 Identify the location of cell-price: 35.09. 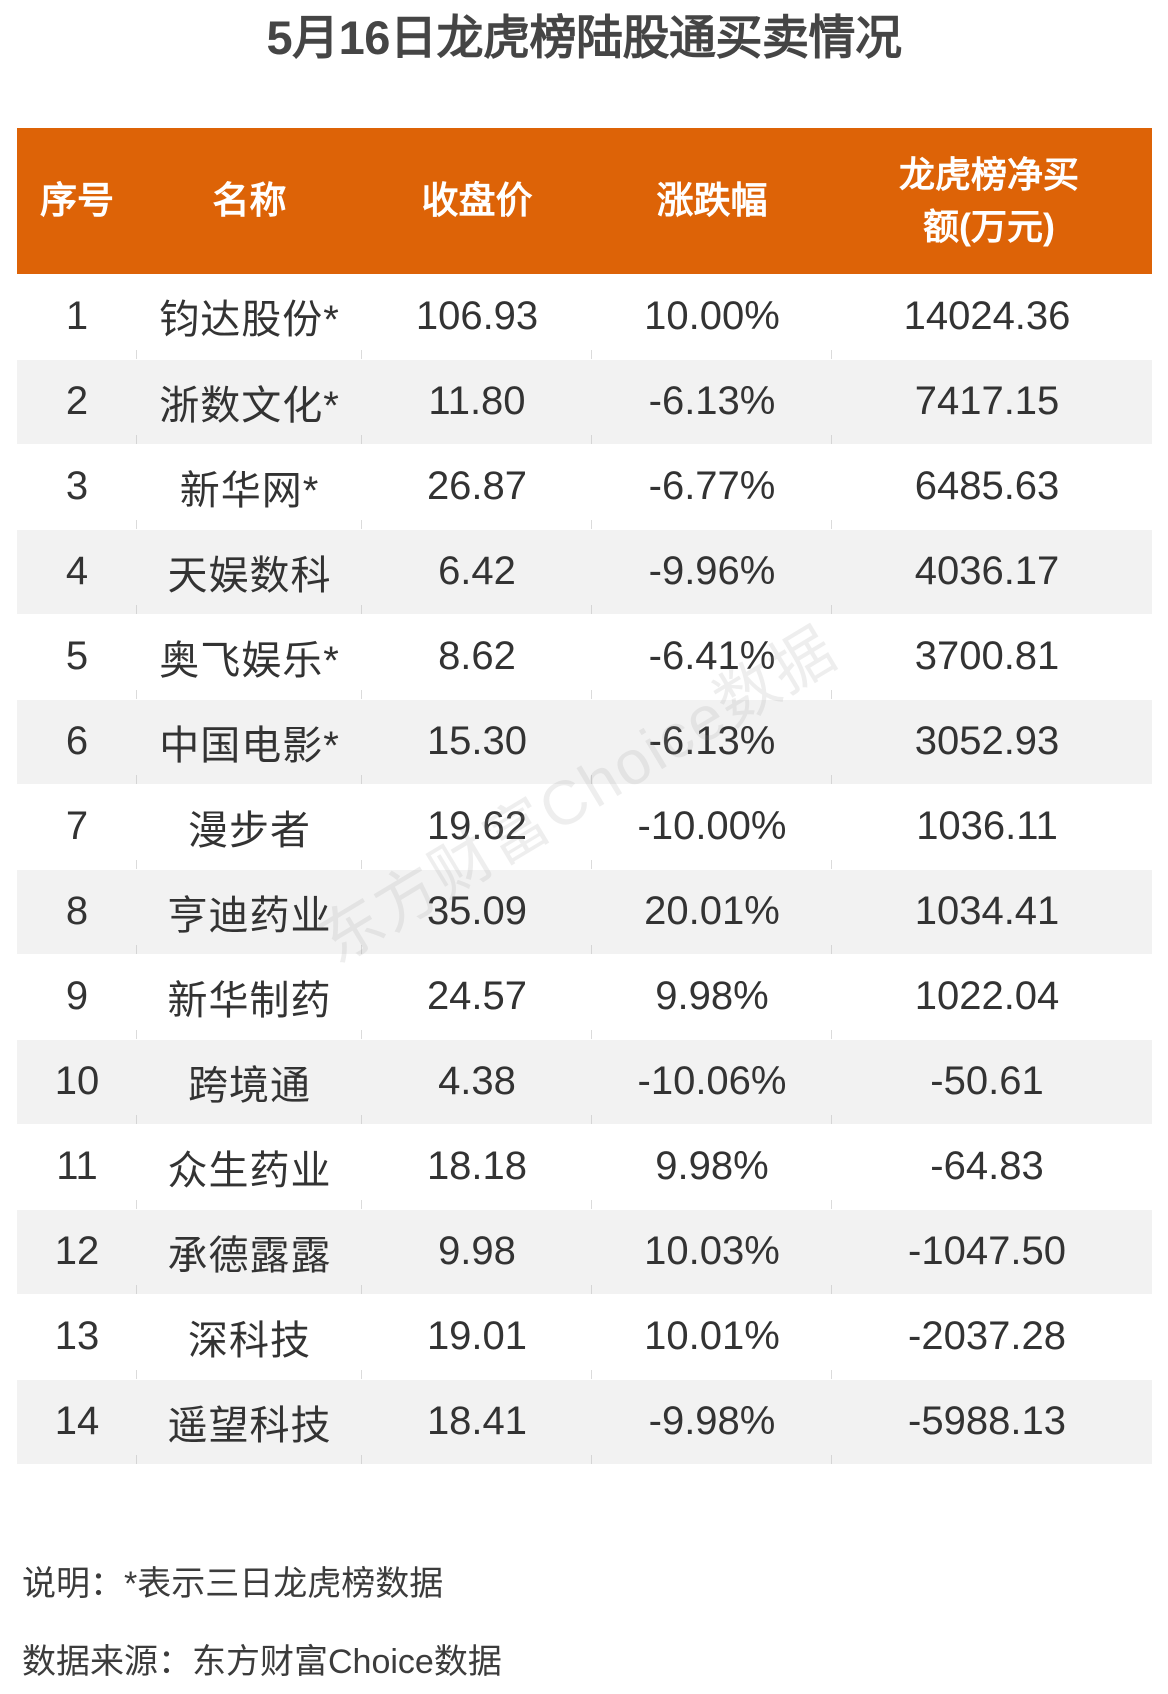
(477, 911).